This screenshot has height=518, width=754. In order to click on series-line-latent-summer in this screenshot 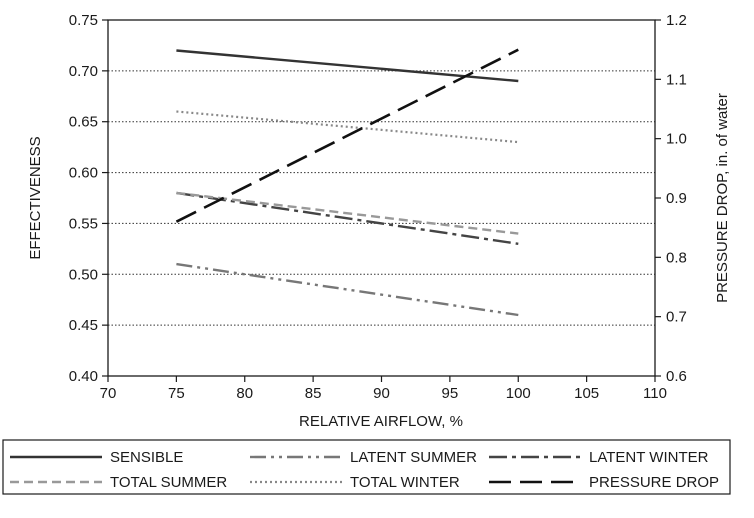, I will do `click(347, 289)`.